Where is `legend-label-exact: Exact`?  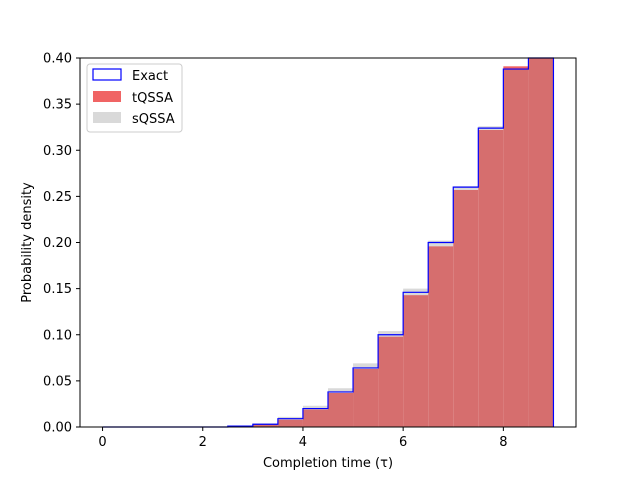
legend-label-exact: Exact is located at coordinates (150, 76).